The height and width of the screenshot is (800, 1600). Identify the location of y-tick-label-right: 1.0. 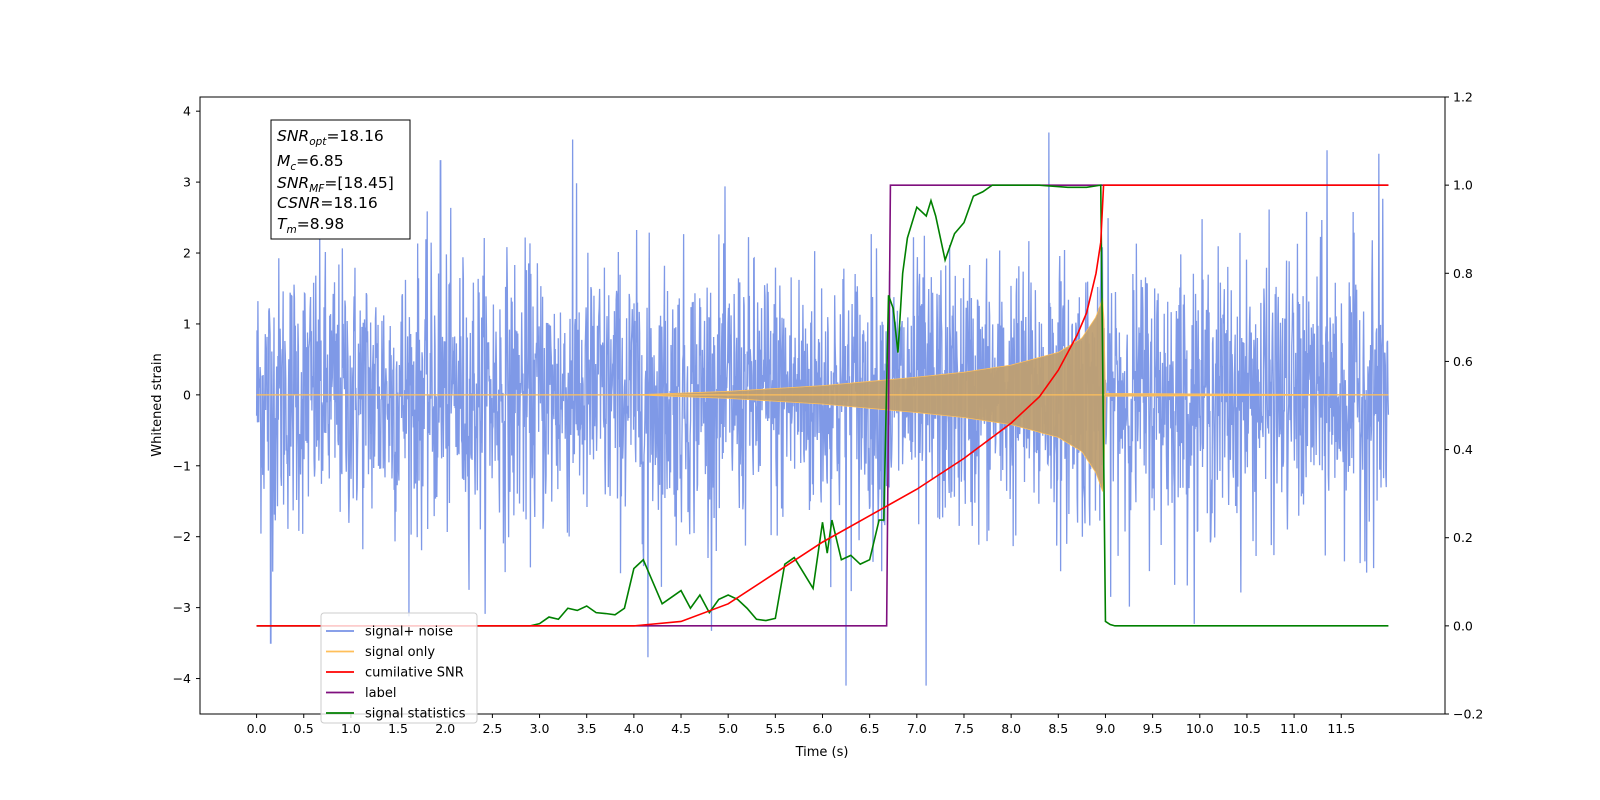
(1463, 185).